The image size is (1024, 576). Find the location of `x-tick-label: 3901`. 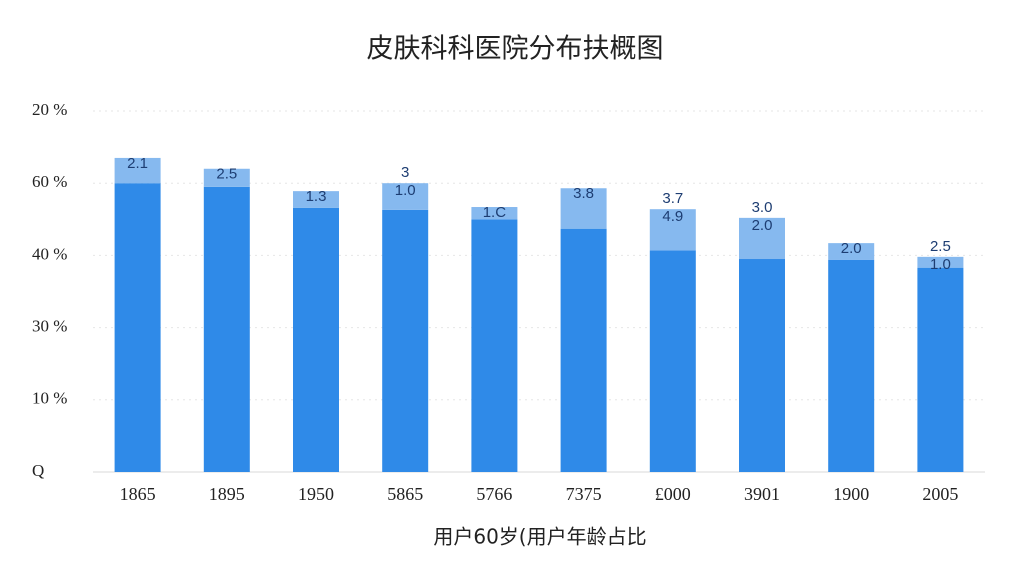

x-tick-label: 3901 is located at coordinates (762, 494).